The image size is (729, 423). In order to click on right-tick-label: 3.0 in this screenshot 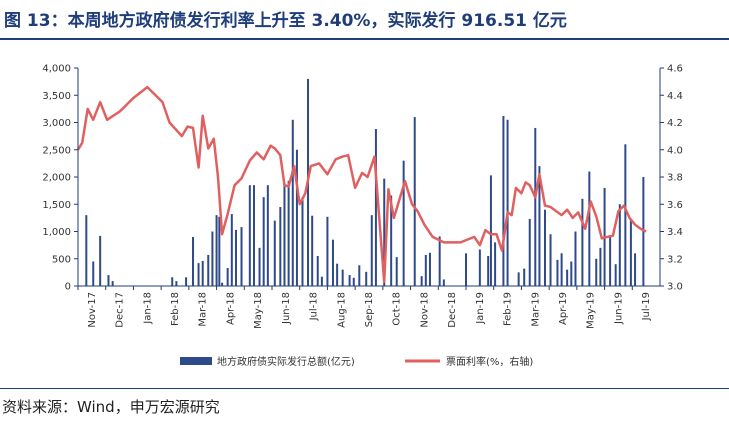, I will do `click(675, 287)`.